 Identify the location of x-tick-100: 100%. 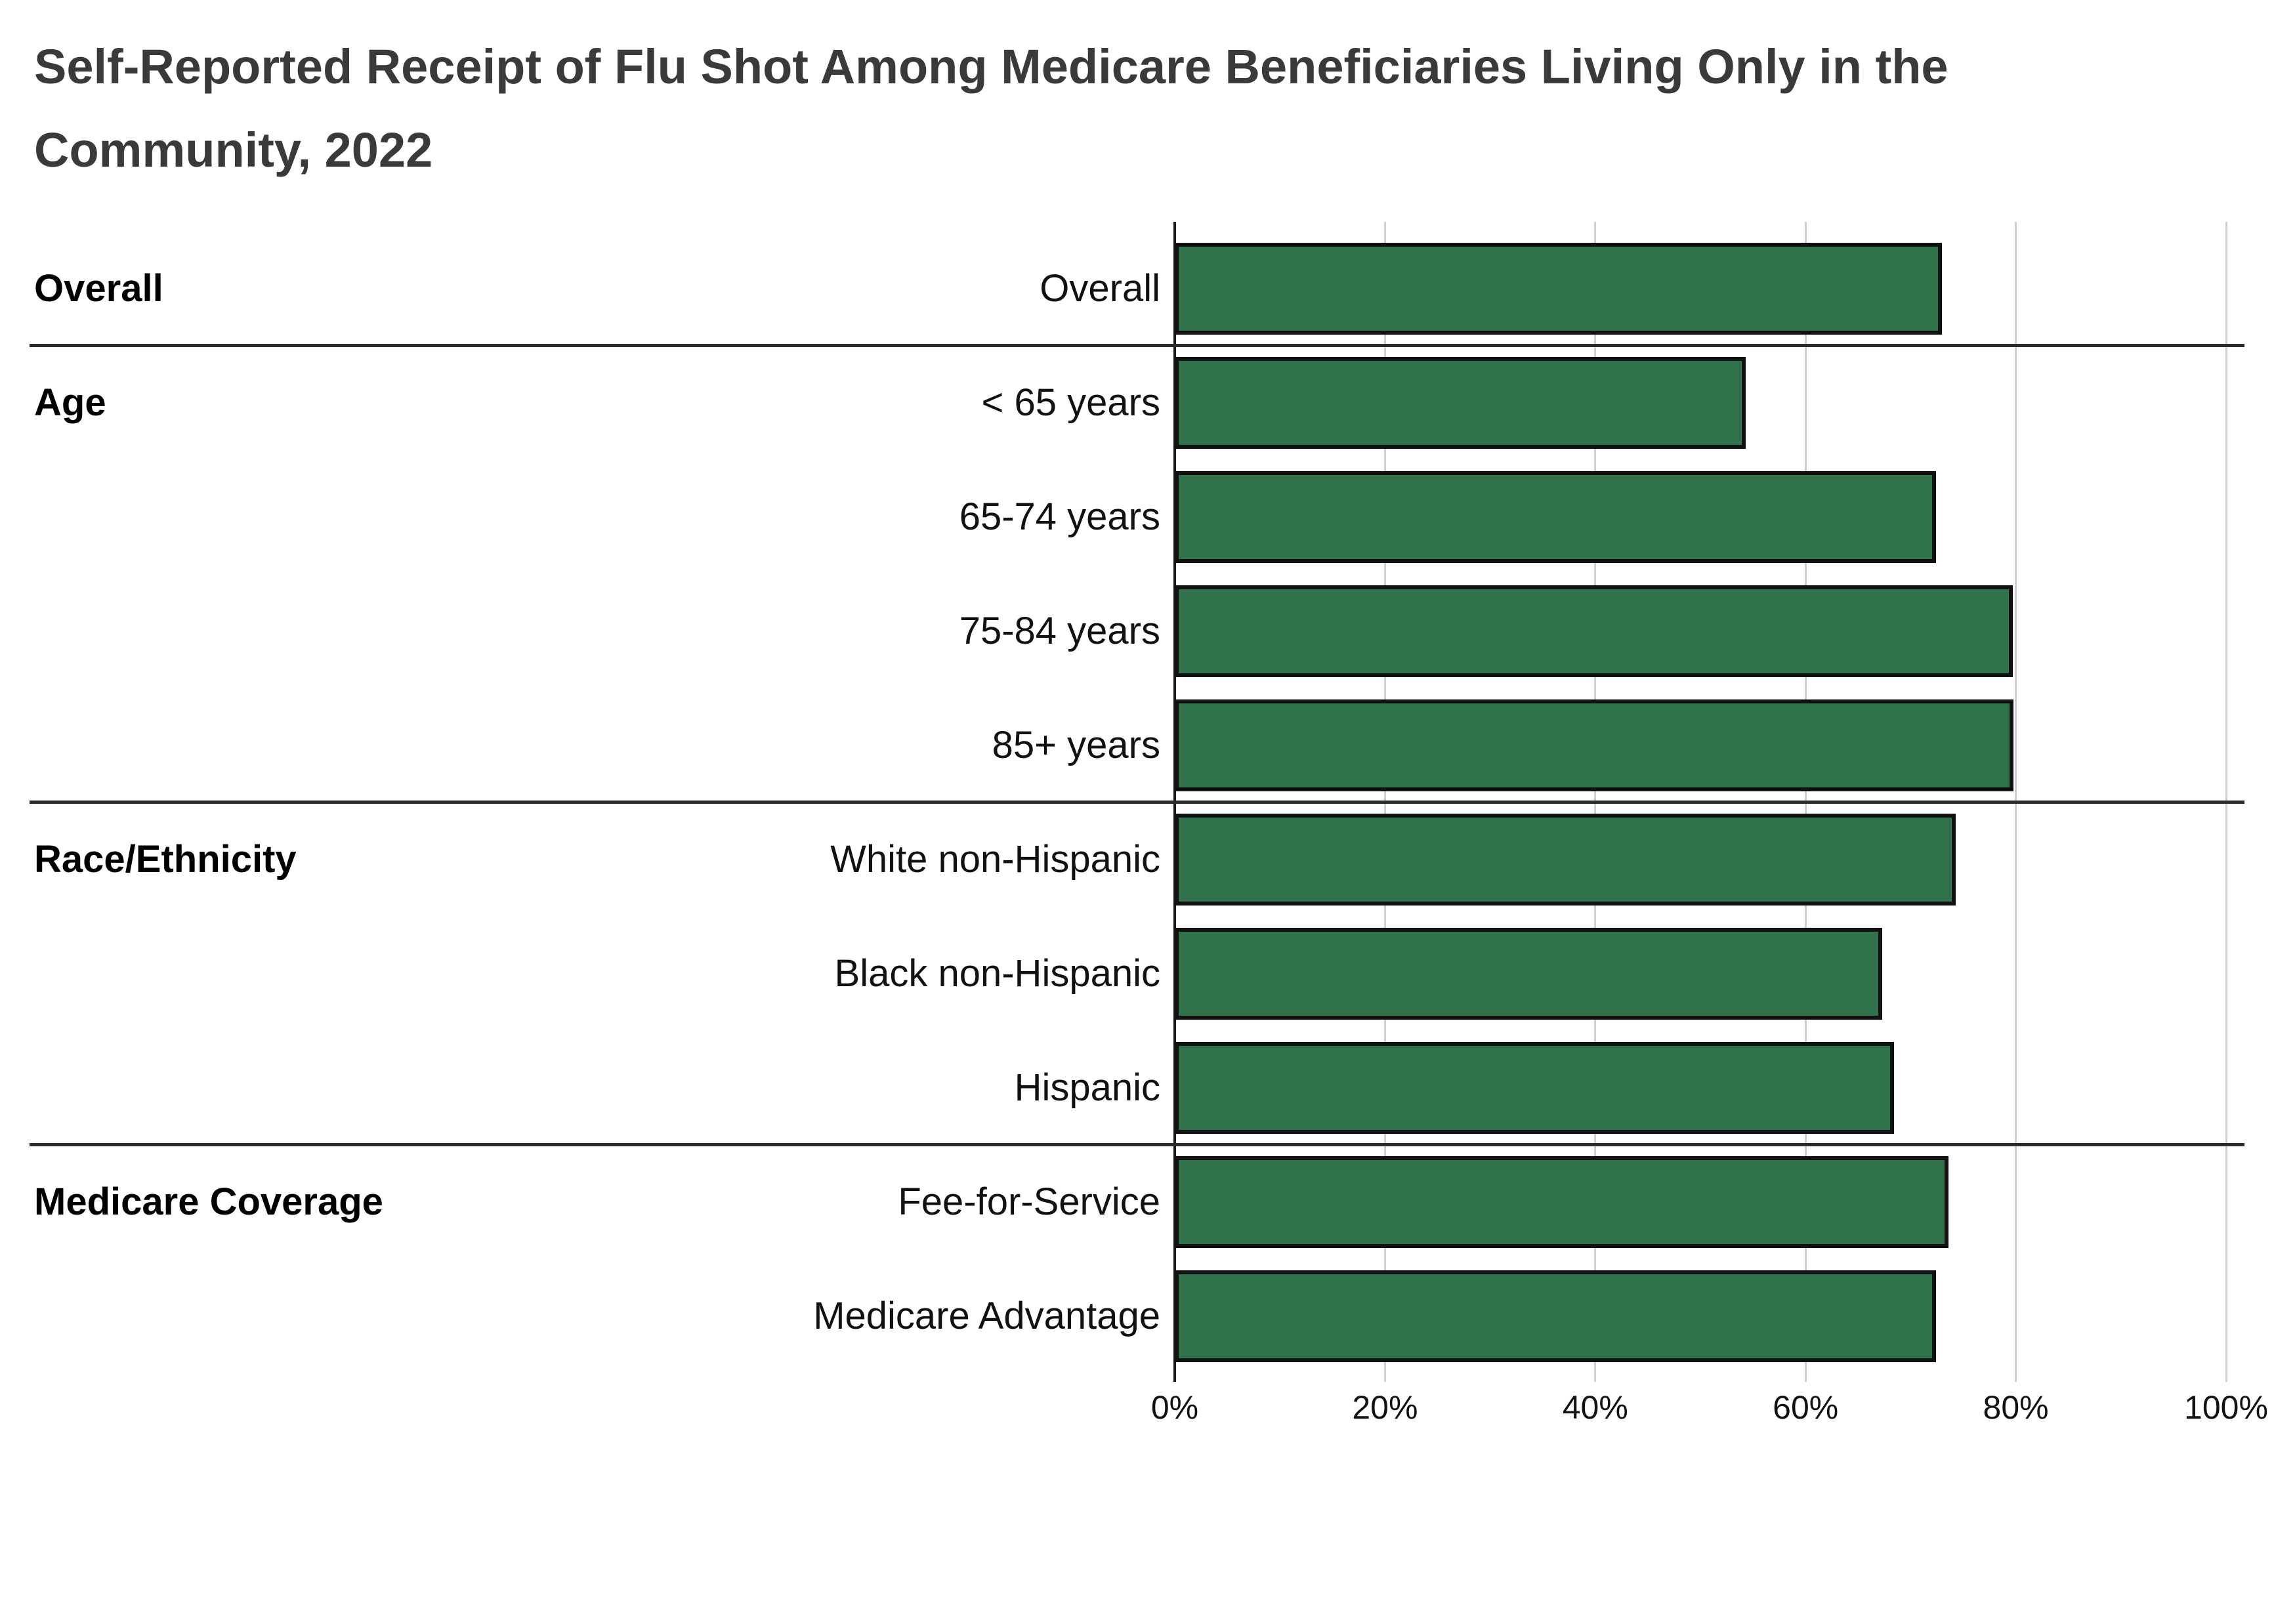
(2226, 1407).